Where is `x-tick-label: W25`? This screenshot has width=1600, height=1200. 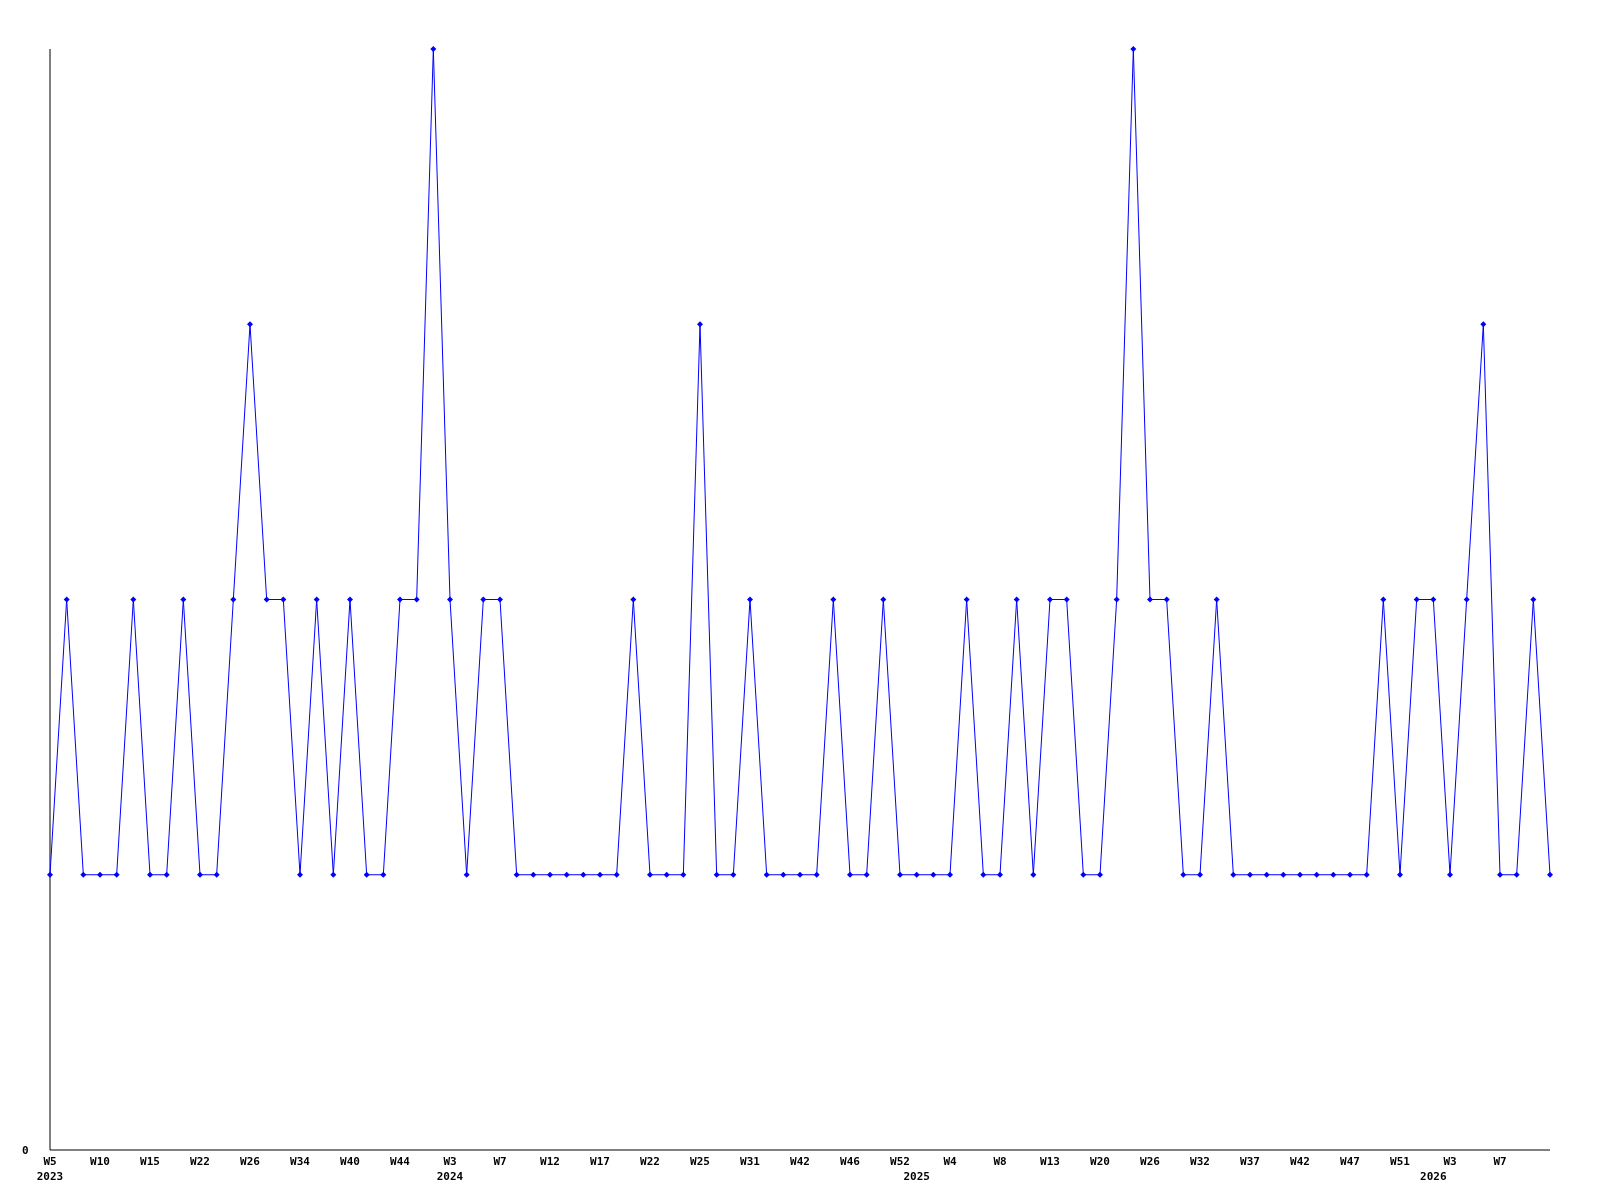 x-tick-label: W25 is located at coordinates (700, 1161).